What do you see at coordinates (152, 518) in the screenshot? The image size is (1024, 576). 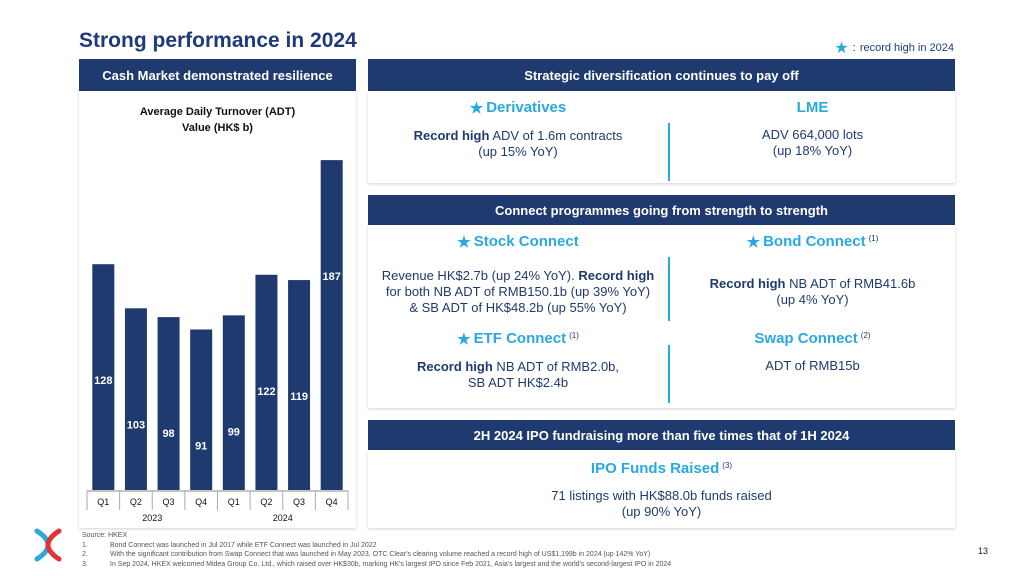 I see `group-label-0: 2023` at bounding box center [152, 518].